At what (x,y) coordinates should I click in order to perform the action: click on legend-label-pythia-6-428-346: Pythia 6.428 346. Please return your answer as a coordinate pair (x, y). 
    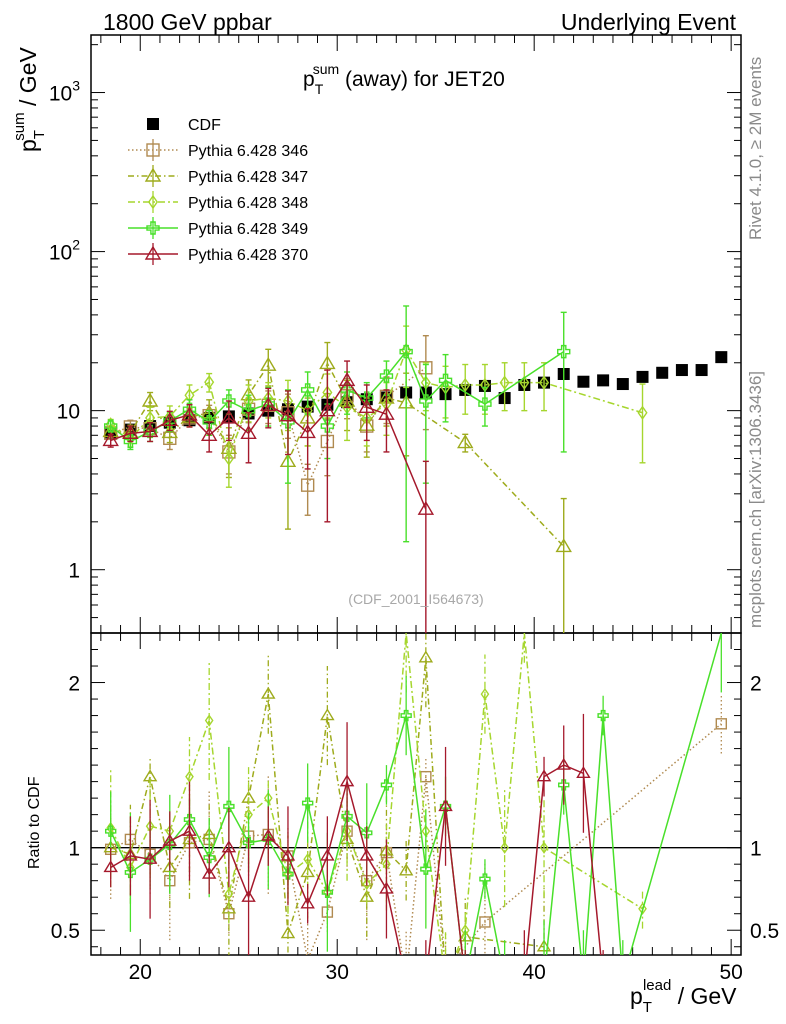
    Looking at the image, I should click on (248, 151).